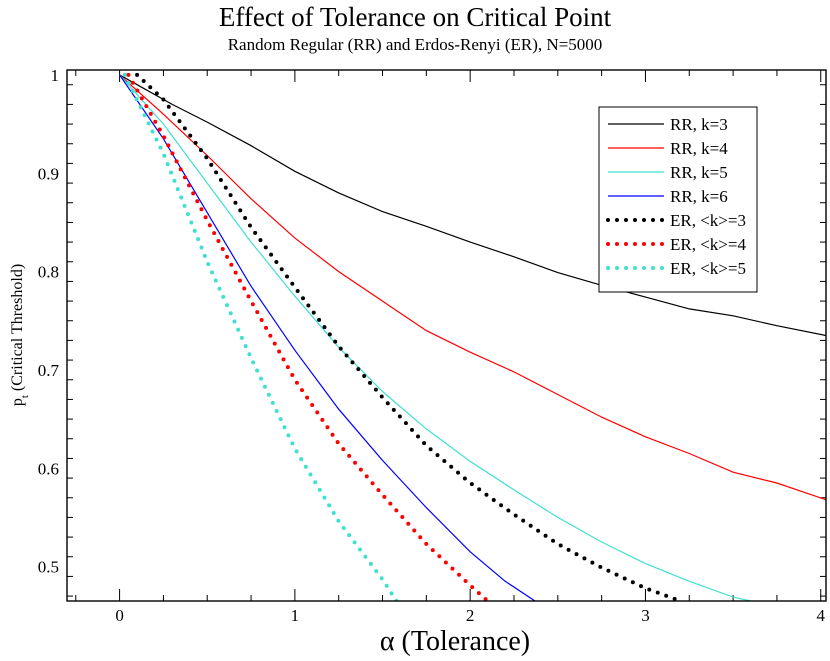 This screenshot has width=830, height=661. What do you see at coordinates (415, 17) in the screenshot?
I see `chart-title: Effect of Tolerance on Critical Point` at bounding box center [415, 17].